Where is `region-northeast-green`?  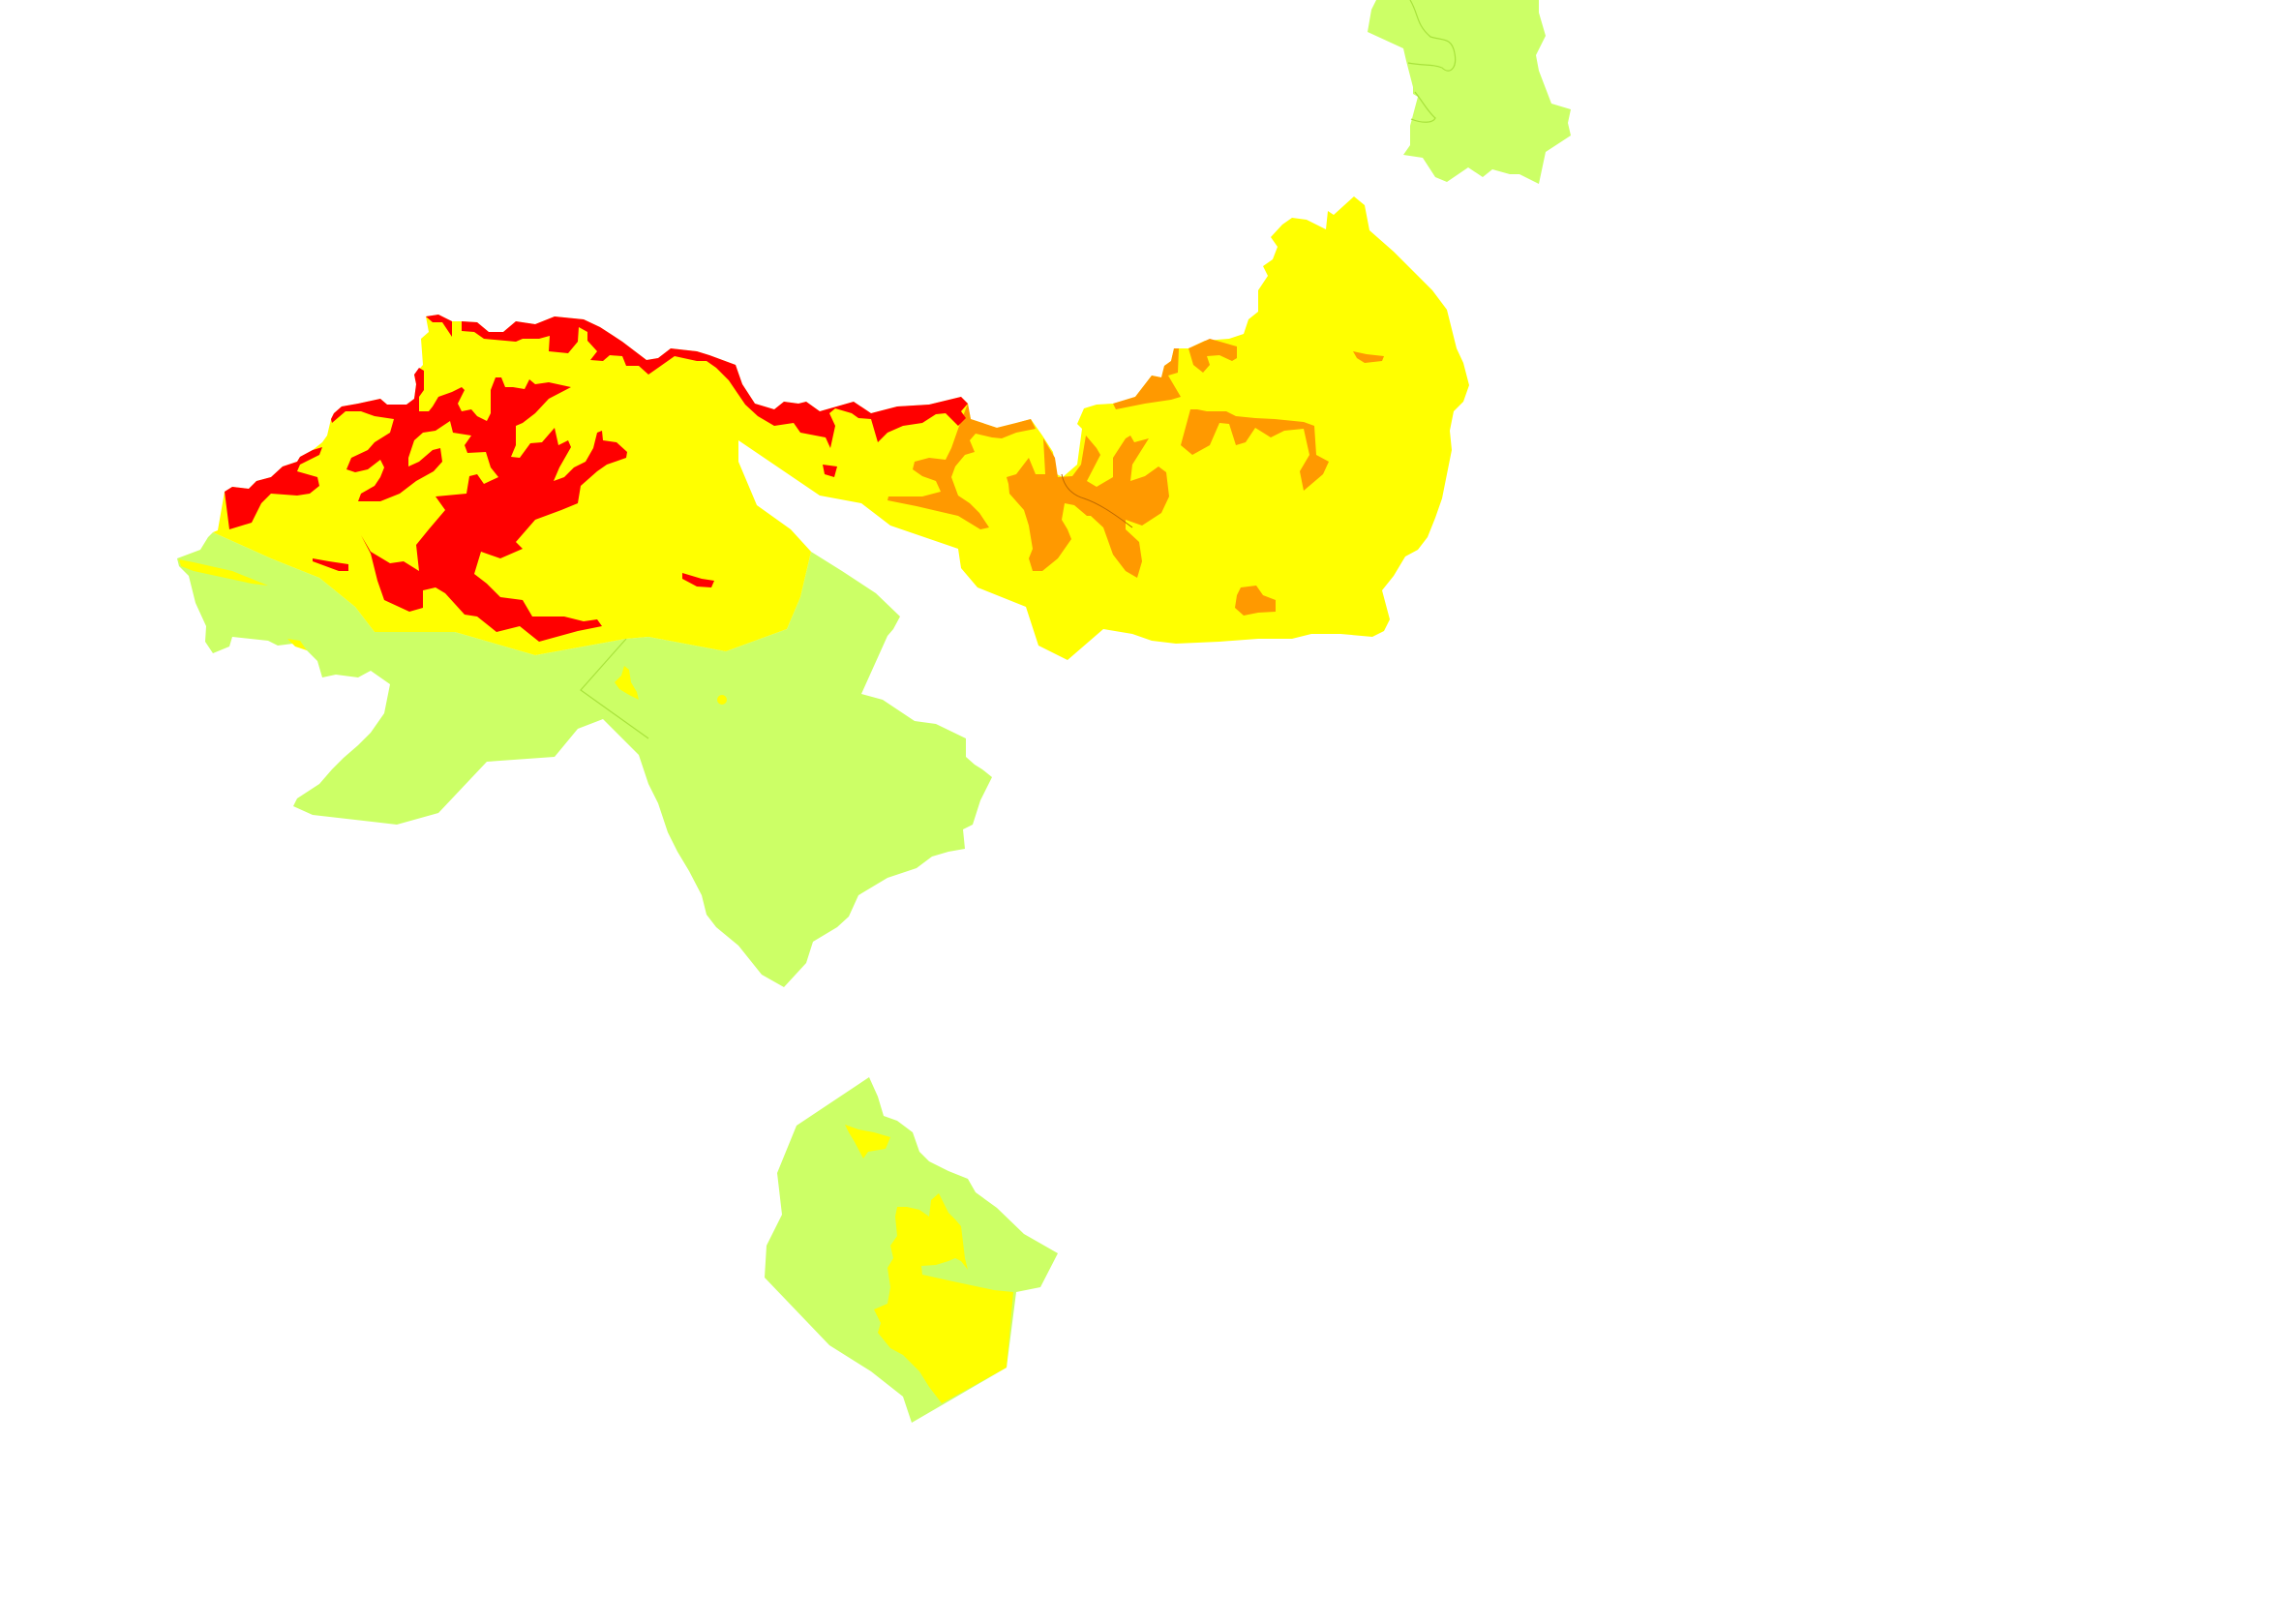
region-northeast-green is located at coordinates (1469, 92).